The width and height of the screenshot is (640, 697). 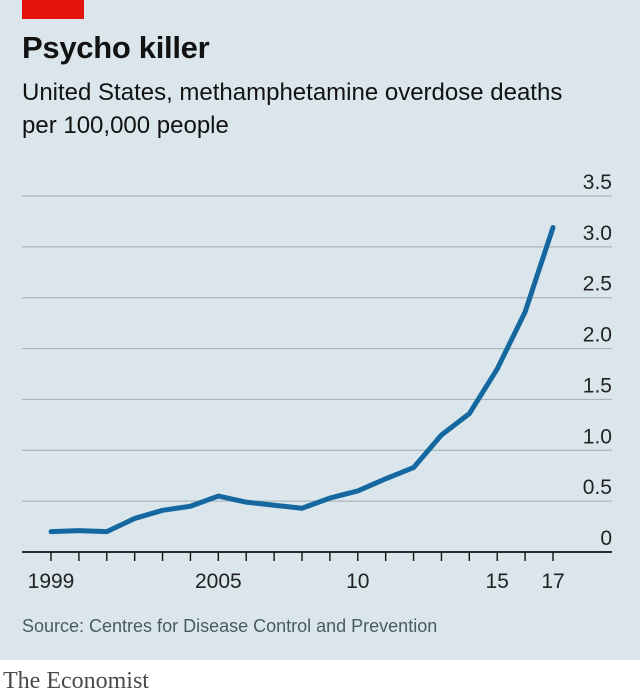 I want to click on y-tick-label: 0.5, so click(x=597, y=487).